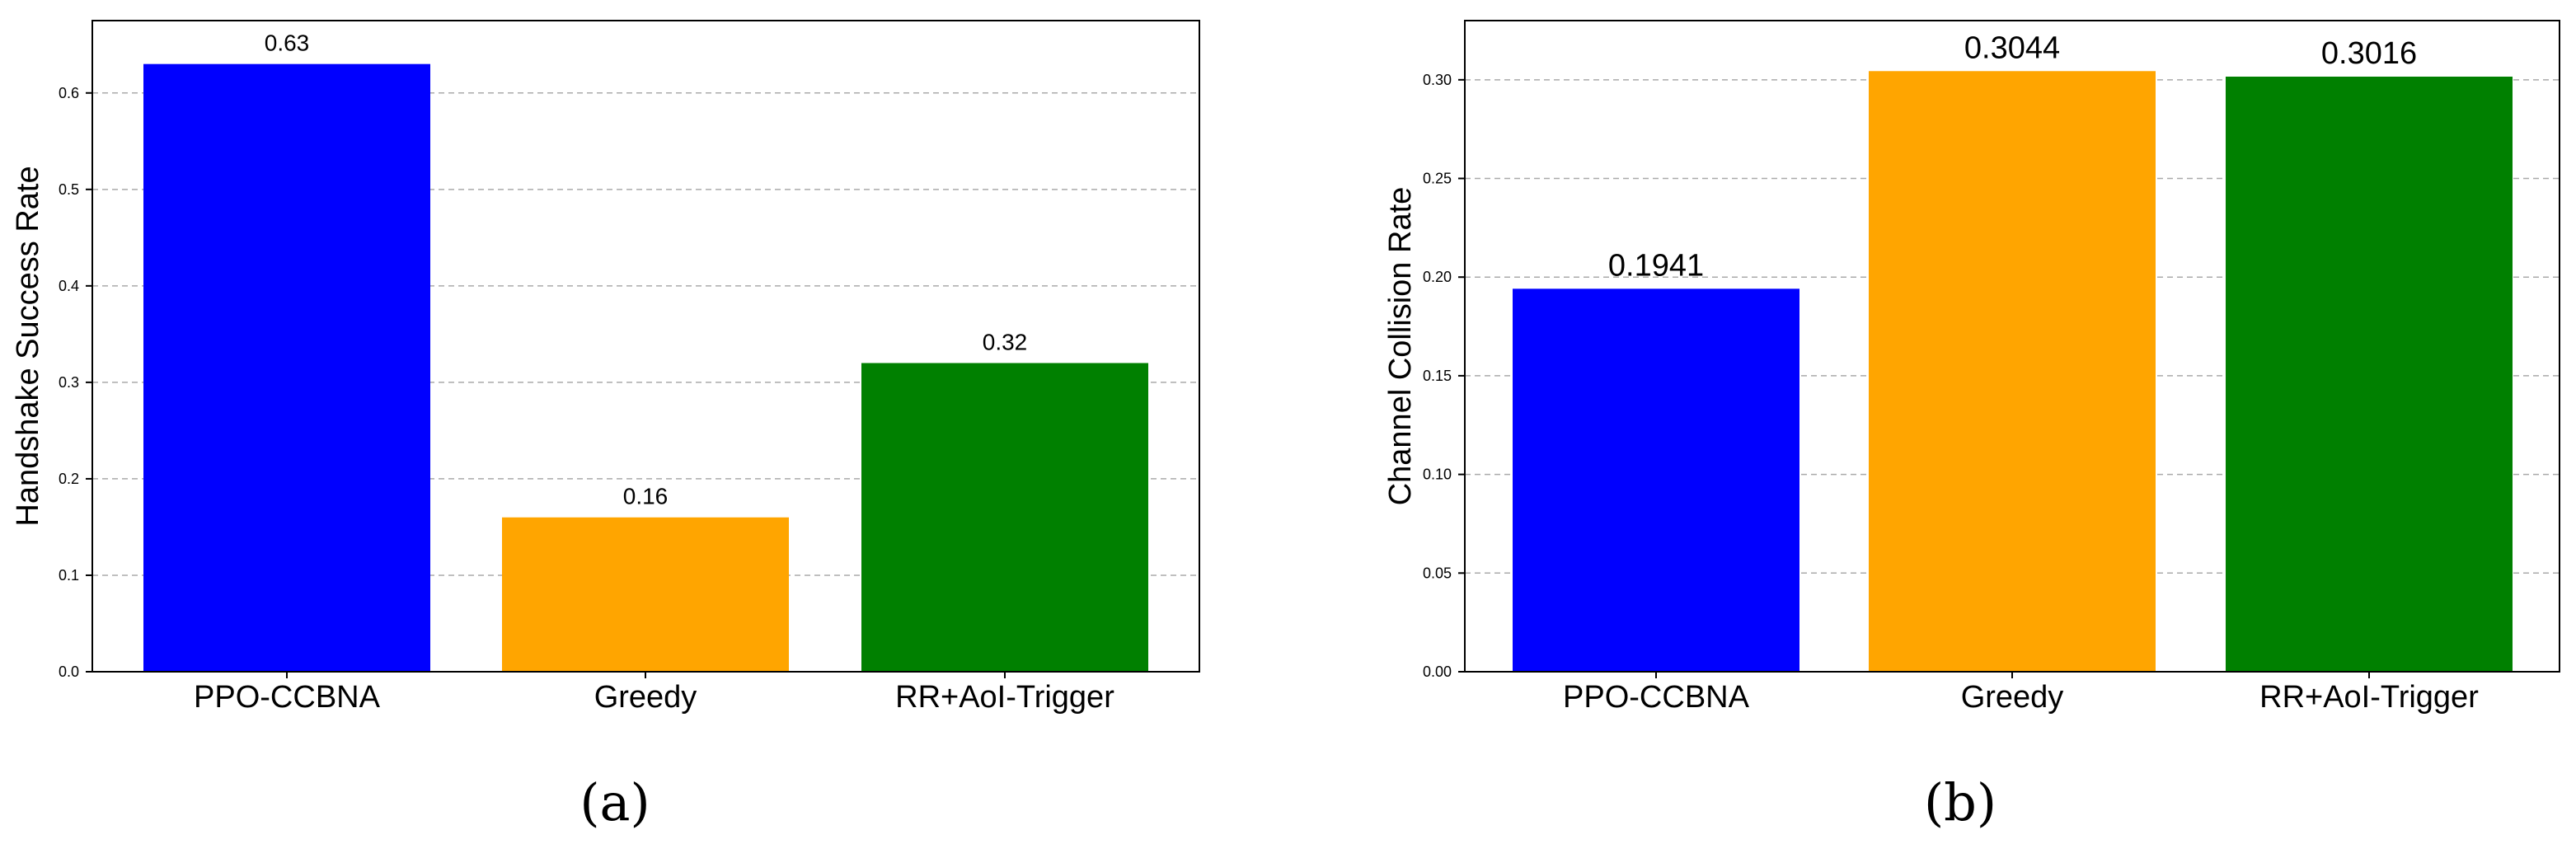 Image resolution: width=2576 pixels, height=858 pixels. Describe the element at coordinates (1437, 672) in the screenshot. I see `y-tick-label: 0.00` at that location.